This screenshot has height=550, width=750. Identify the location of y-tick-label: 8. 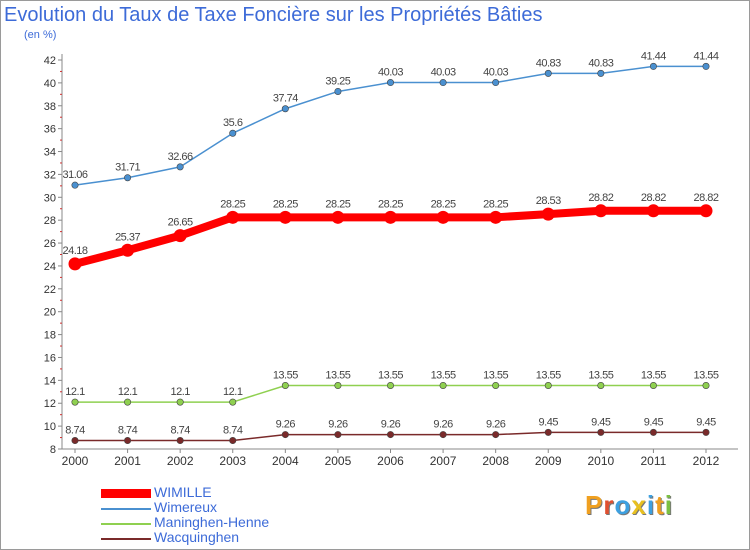
(53, 450).